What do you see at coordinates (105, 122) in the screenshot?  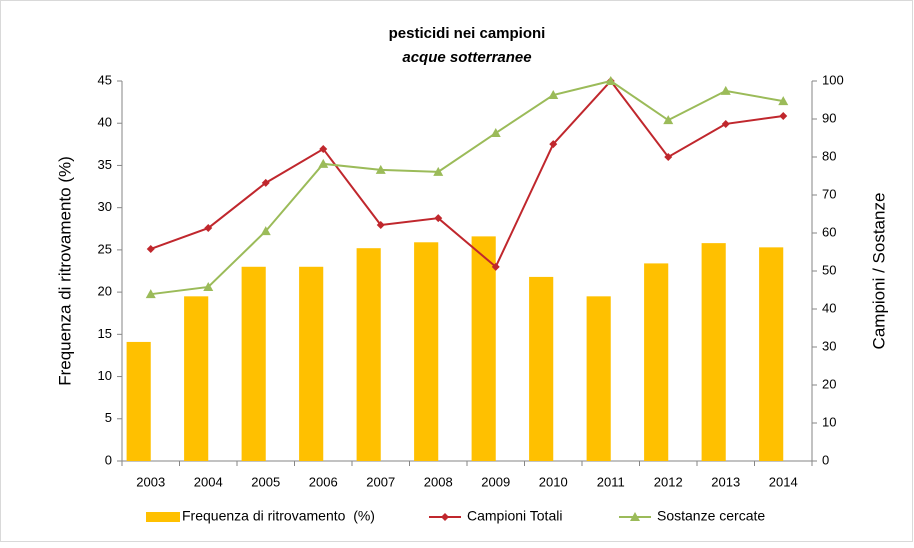 I see `y-tick-label: 40` at bounding box center [105, 122].